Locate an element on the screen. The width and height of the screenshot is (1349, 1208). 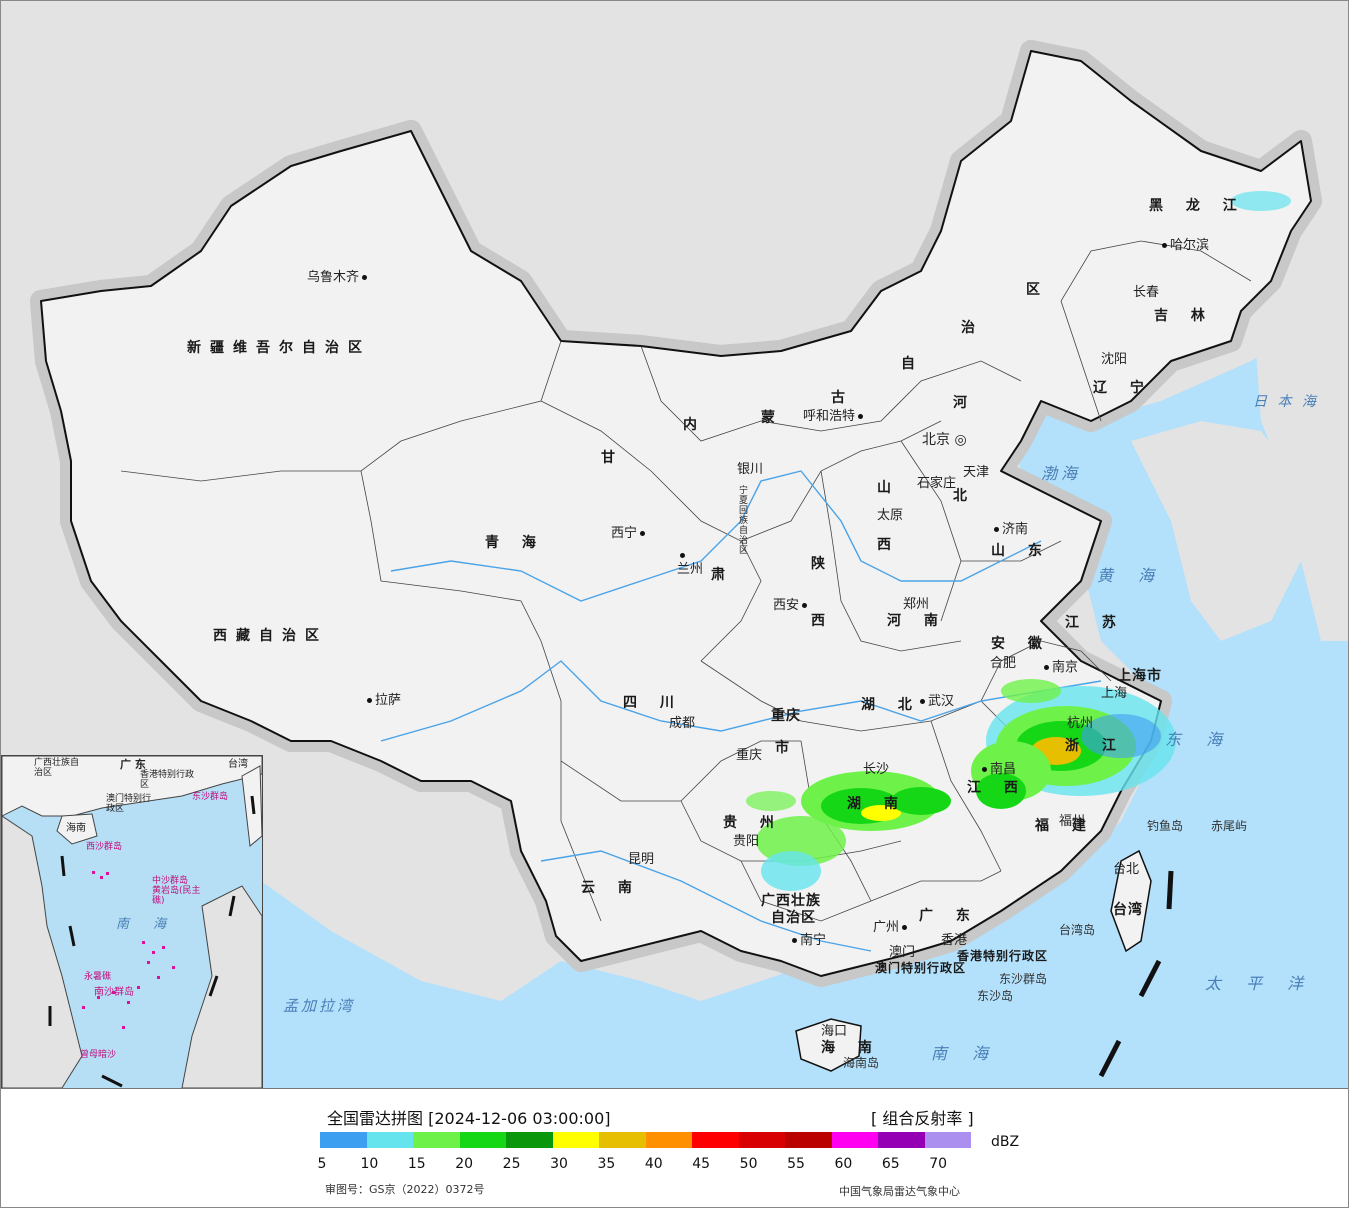
sea-pacific: 太 平 洋 is located at coordinates (1259, 983).